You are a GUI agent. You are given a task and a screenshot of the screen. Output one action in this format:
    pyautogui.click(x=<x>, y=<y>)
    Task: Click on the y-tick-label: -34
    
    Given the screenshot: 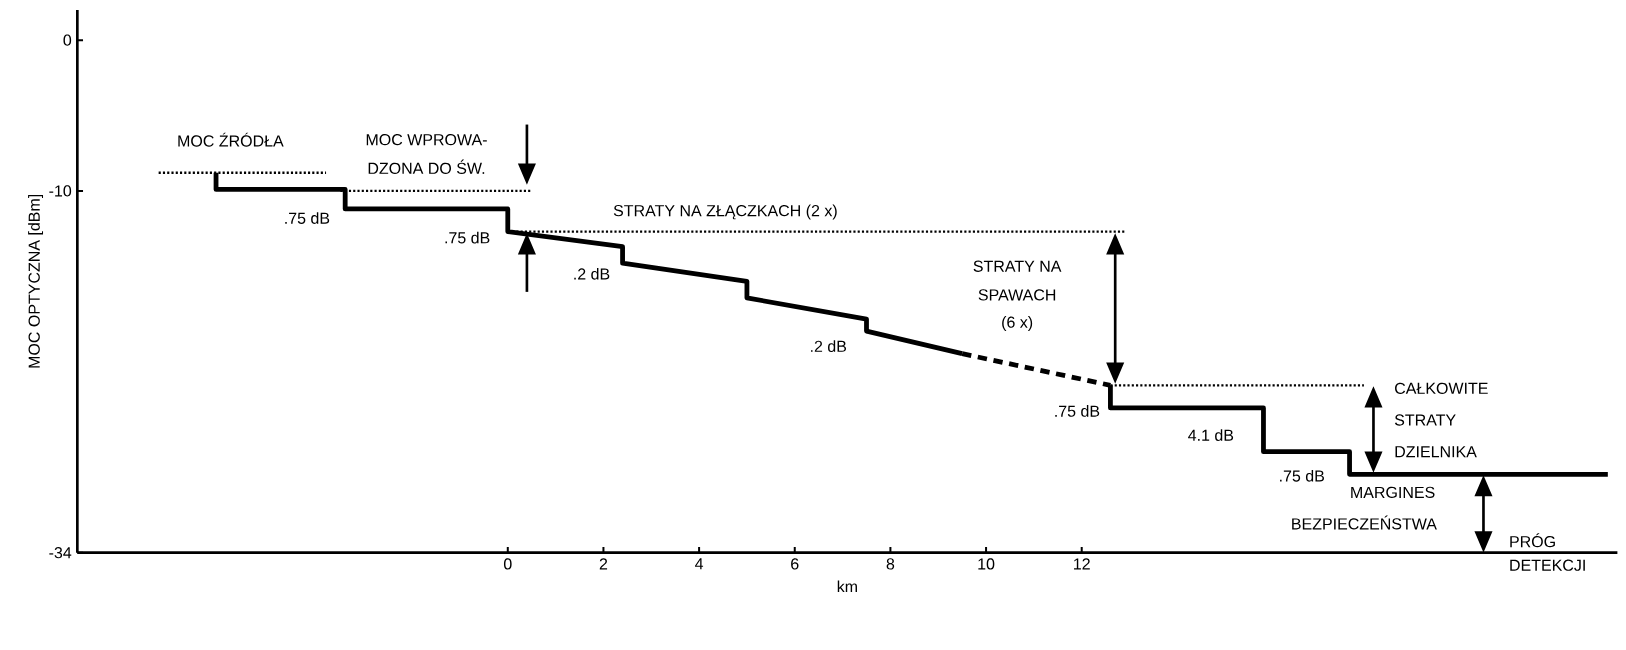 What is the action you would take?
    pyautogui.click(x=60, y=553)
    